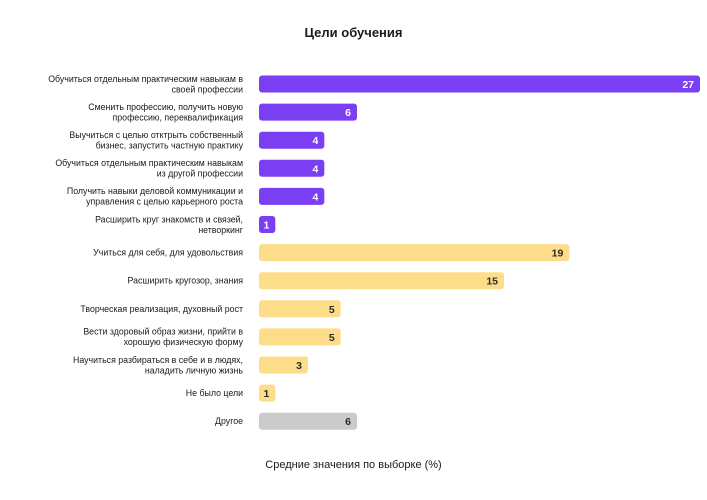  Describe the element at coordinates (353, 465) in the screenshot. I see `x-axis-label: Средние значения по выборке (%)` at that location.